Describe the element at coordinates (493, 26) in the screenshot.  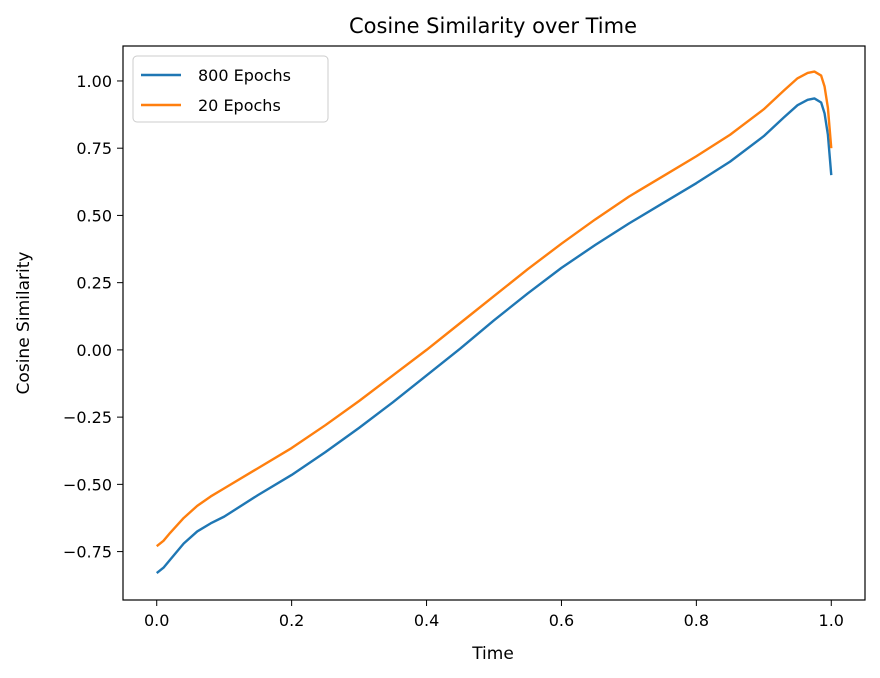
I see `chart-title: Cosine Similarity over Time` at that location.